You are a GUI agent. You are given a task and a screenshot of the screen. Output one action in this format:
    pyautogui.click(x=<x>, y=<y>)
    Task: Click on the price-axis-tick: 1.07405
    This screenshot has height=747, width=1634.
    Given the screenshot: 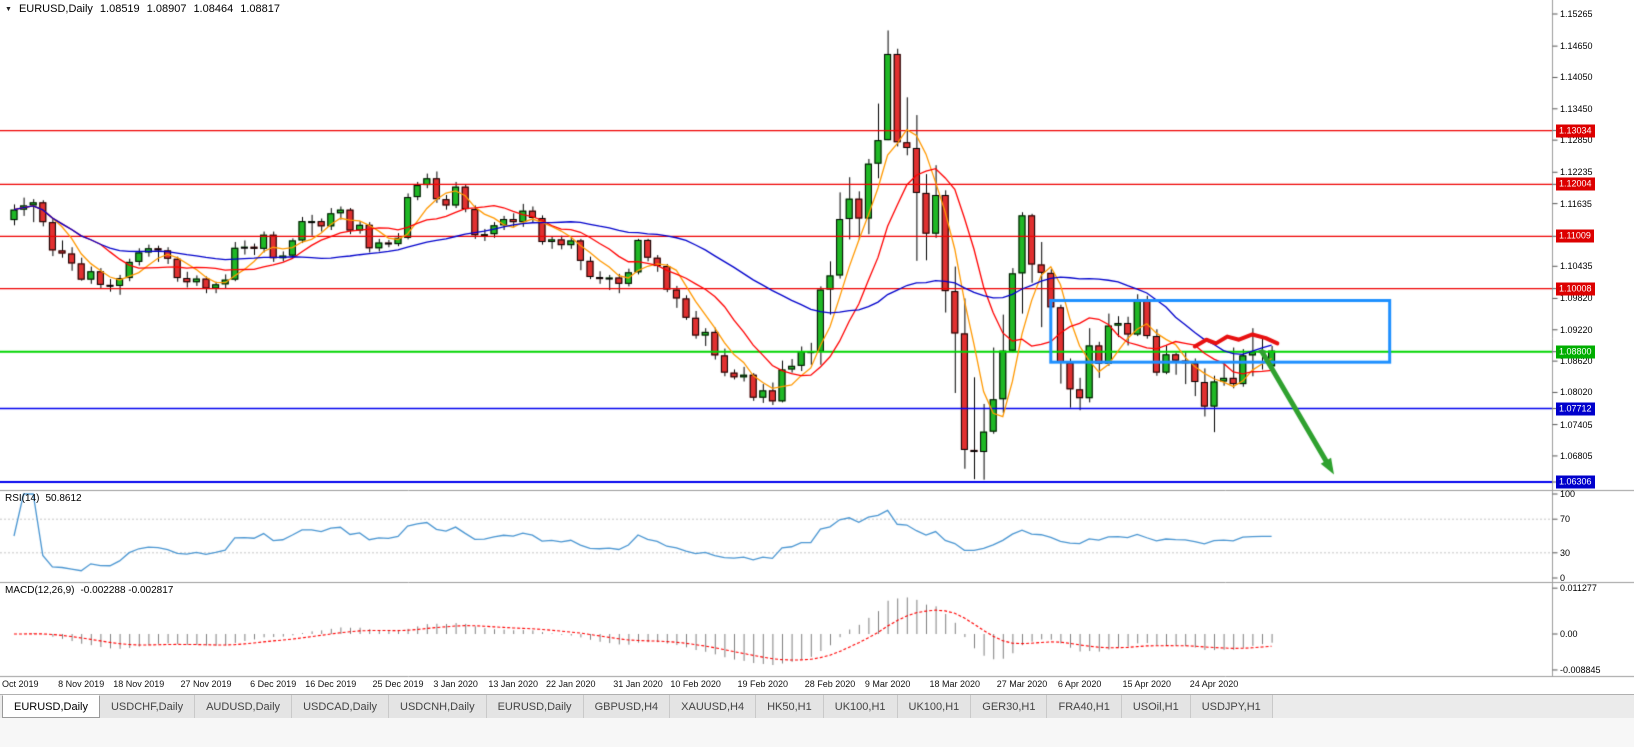 What is the action you would take?
    pyautogui.click(x=1576, y=424)
    